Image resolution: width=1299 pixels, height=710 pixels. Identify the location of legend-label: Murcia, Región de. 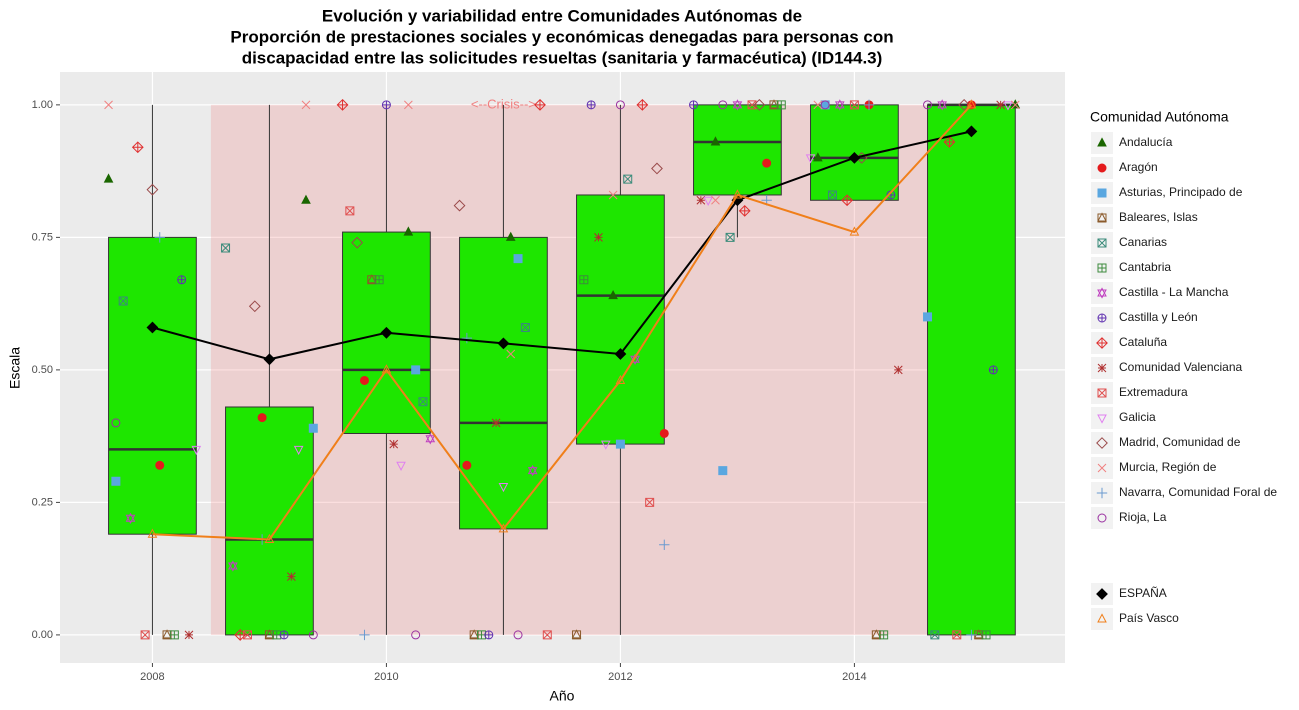
(1168, 467).